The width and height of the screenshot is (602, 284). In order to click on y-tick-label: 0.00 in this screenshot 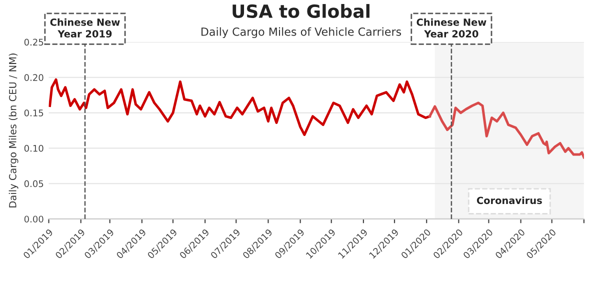, I will do `click(34, 219)`.